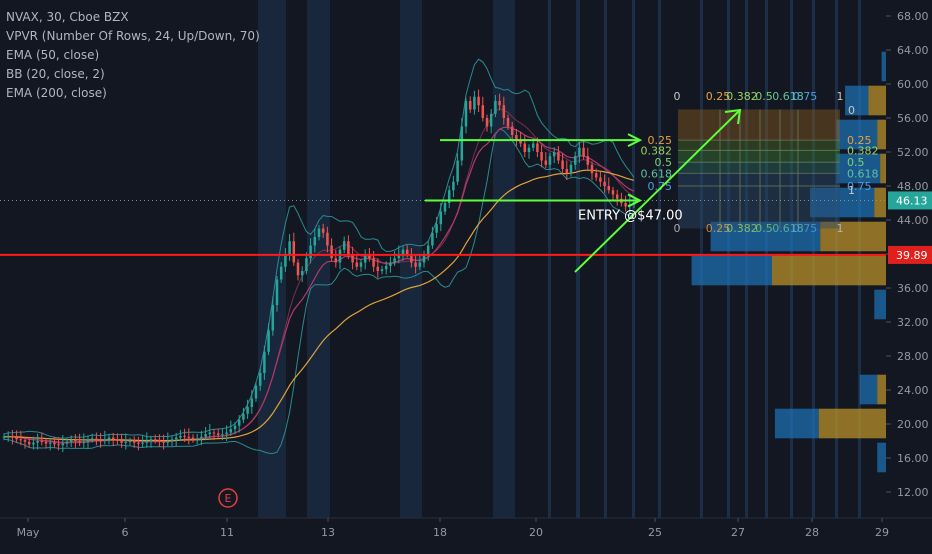 The width and height of the screenshot is (932, 554). I want to click on indicator-ema50: EMA (50, close), so click(53, 55).